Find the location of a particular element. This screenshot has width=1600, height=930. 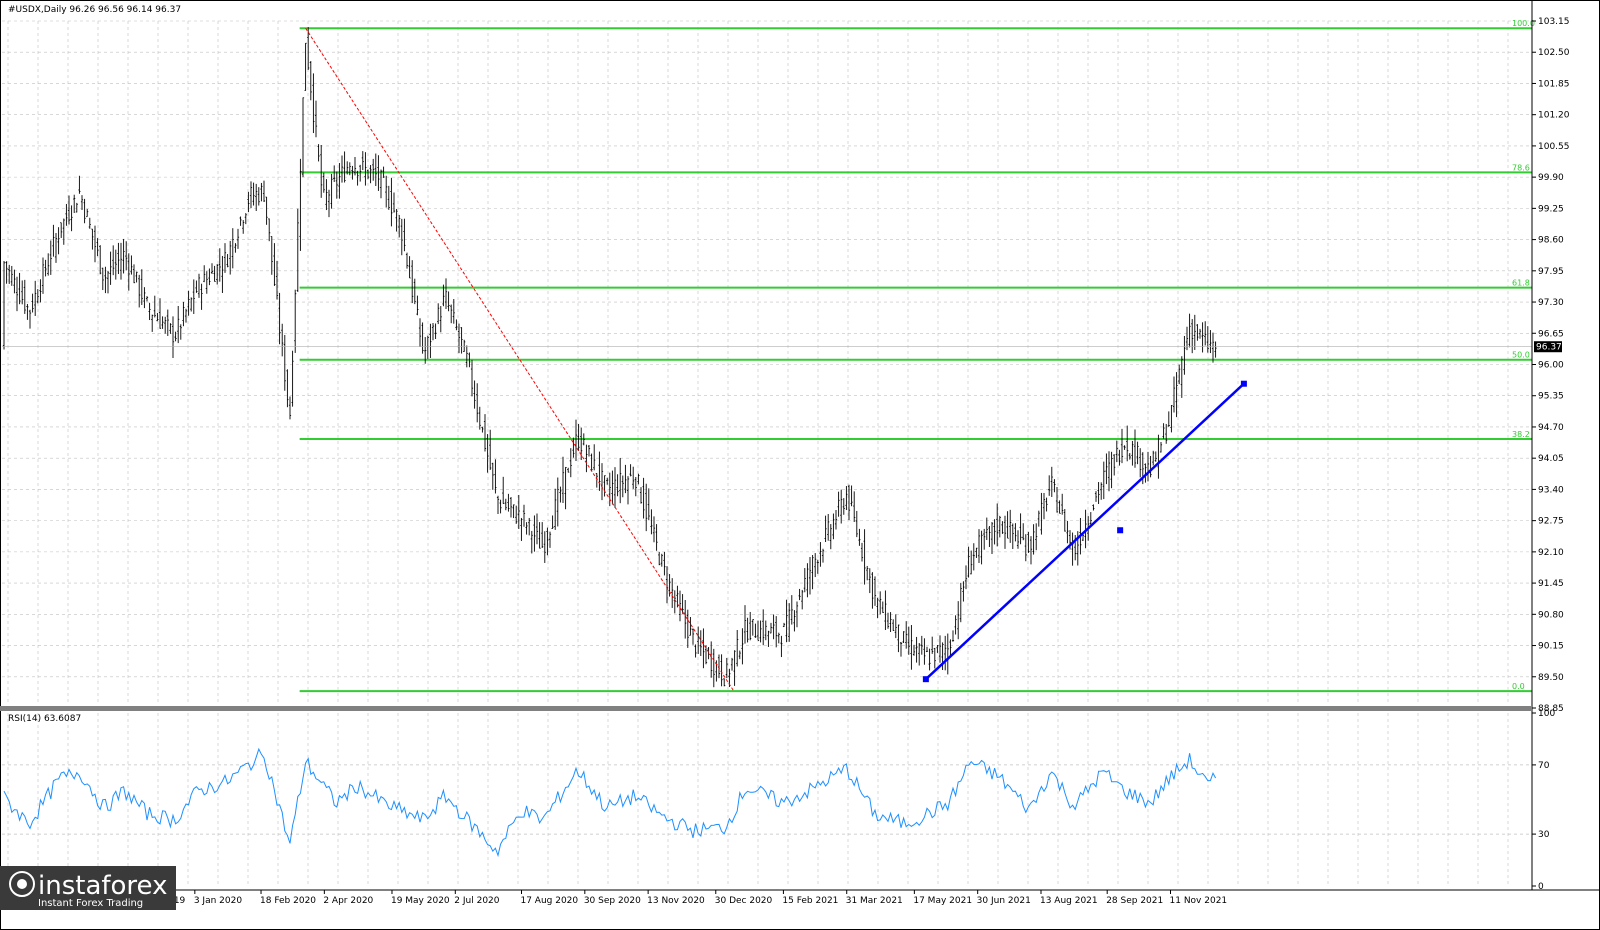

price-tick-label: 99.90 is located at coordinates (1551, 178).